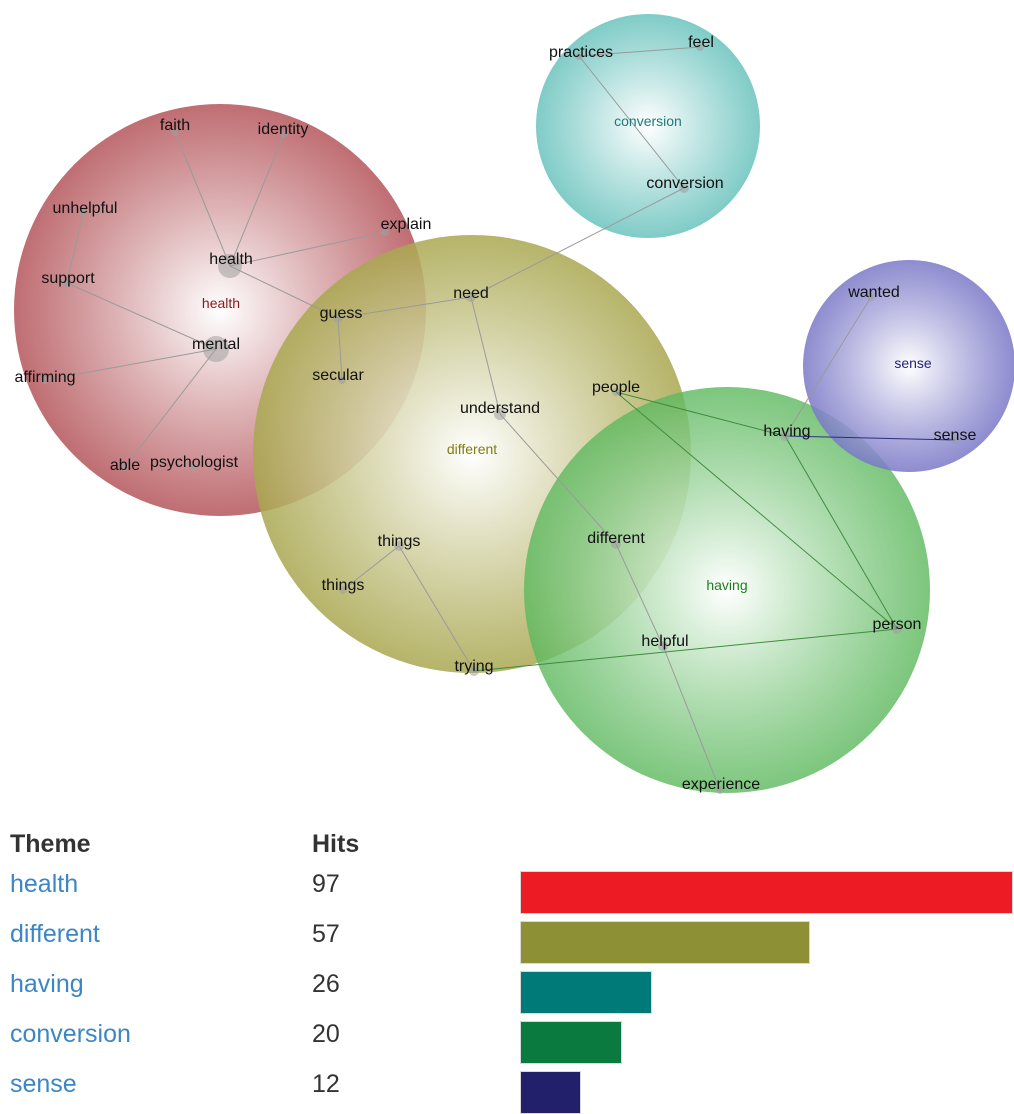 Image resolution: width=1014 pixels, height=1114 pixels. I want to click on theme-link-health: health, so click(44, 884).